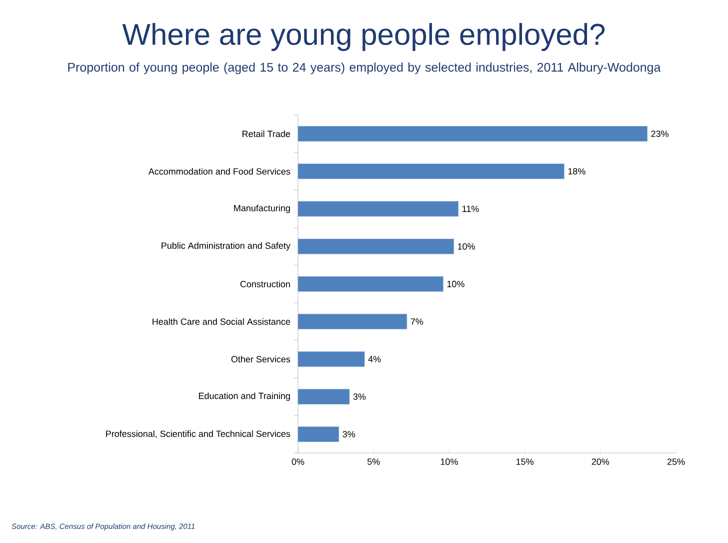 This screenshot has width=728, height=543. What do you see at coordinates (364, 68) in the screenshot?
I see `chart-subtitle: Proportion of young people (aged 15 to 24 years) employed by selected industries, 2011 Albury-Wodonga` at bounding box center [364, 68].